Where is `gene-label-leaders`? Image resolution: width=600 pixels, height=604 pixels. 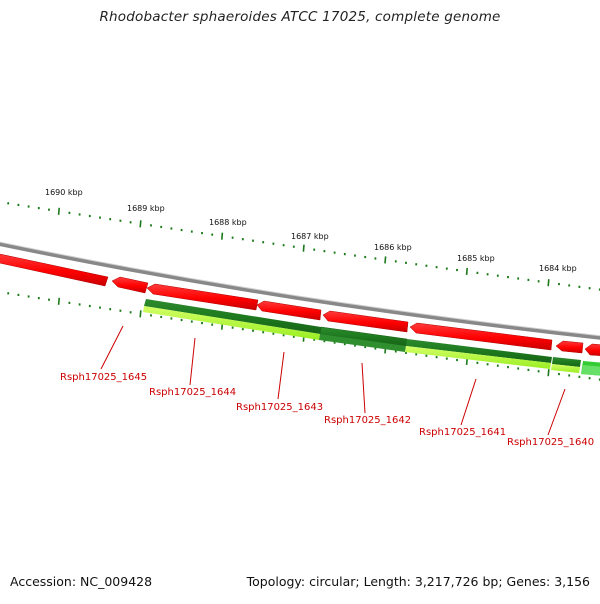 gene-label-leaders is located at coordinates (333, 380).